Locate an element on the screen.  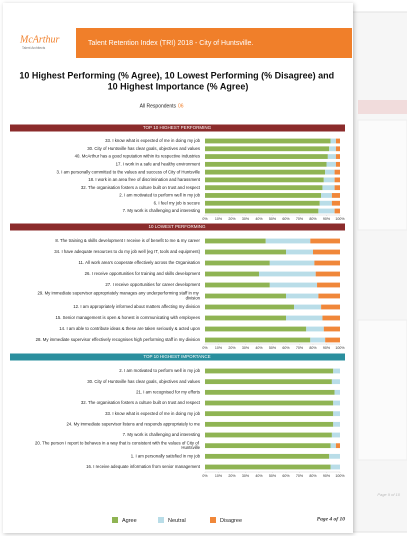
respondents-label: All Respondents is located at coordinates (158, 106).